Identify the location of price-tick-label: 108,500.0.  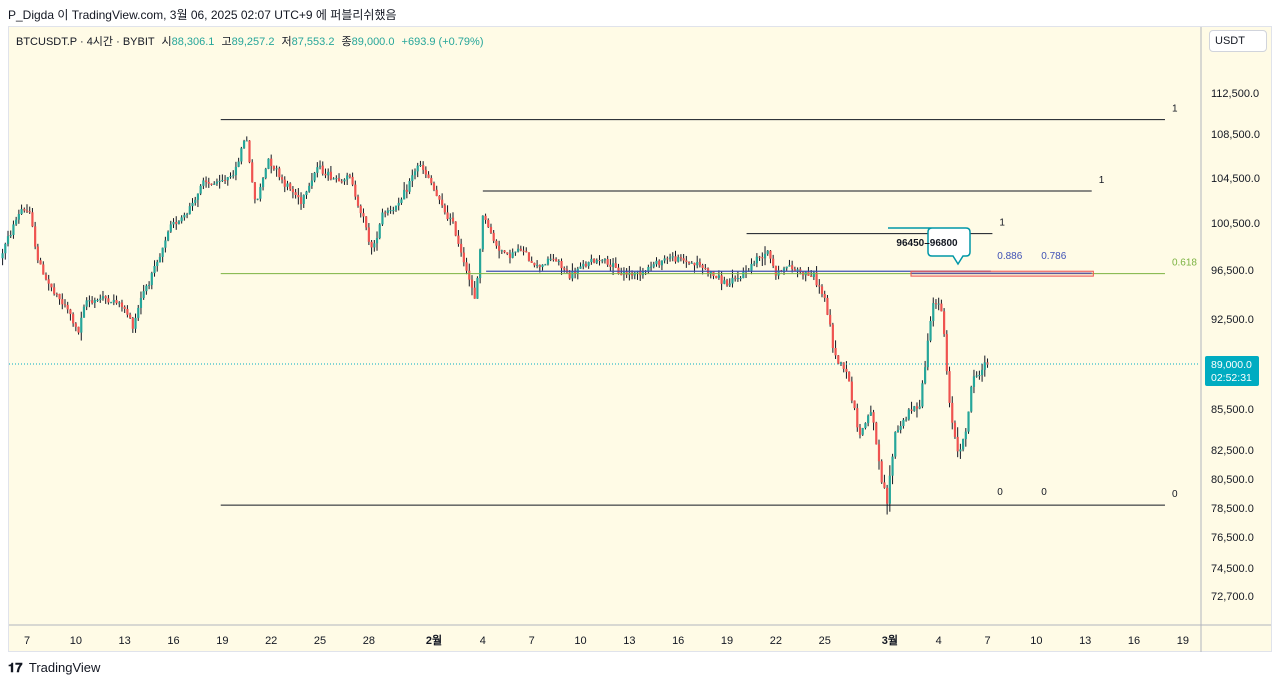
(1235, 135).